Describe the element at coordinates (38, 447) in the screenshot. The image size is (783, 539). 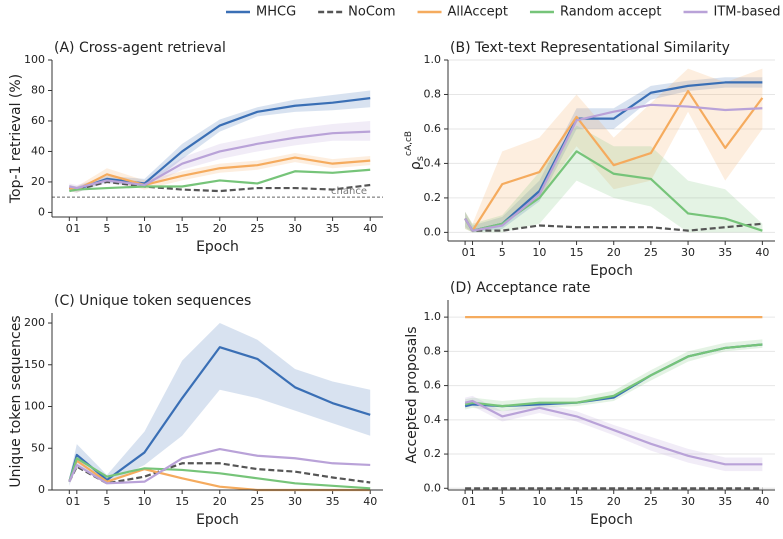
I see `y-tick-label: 50` at that location.